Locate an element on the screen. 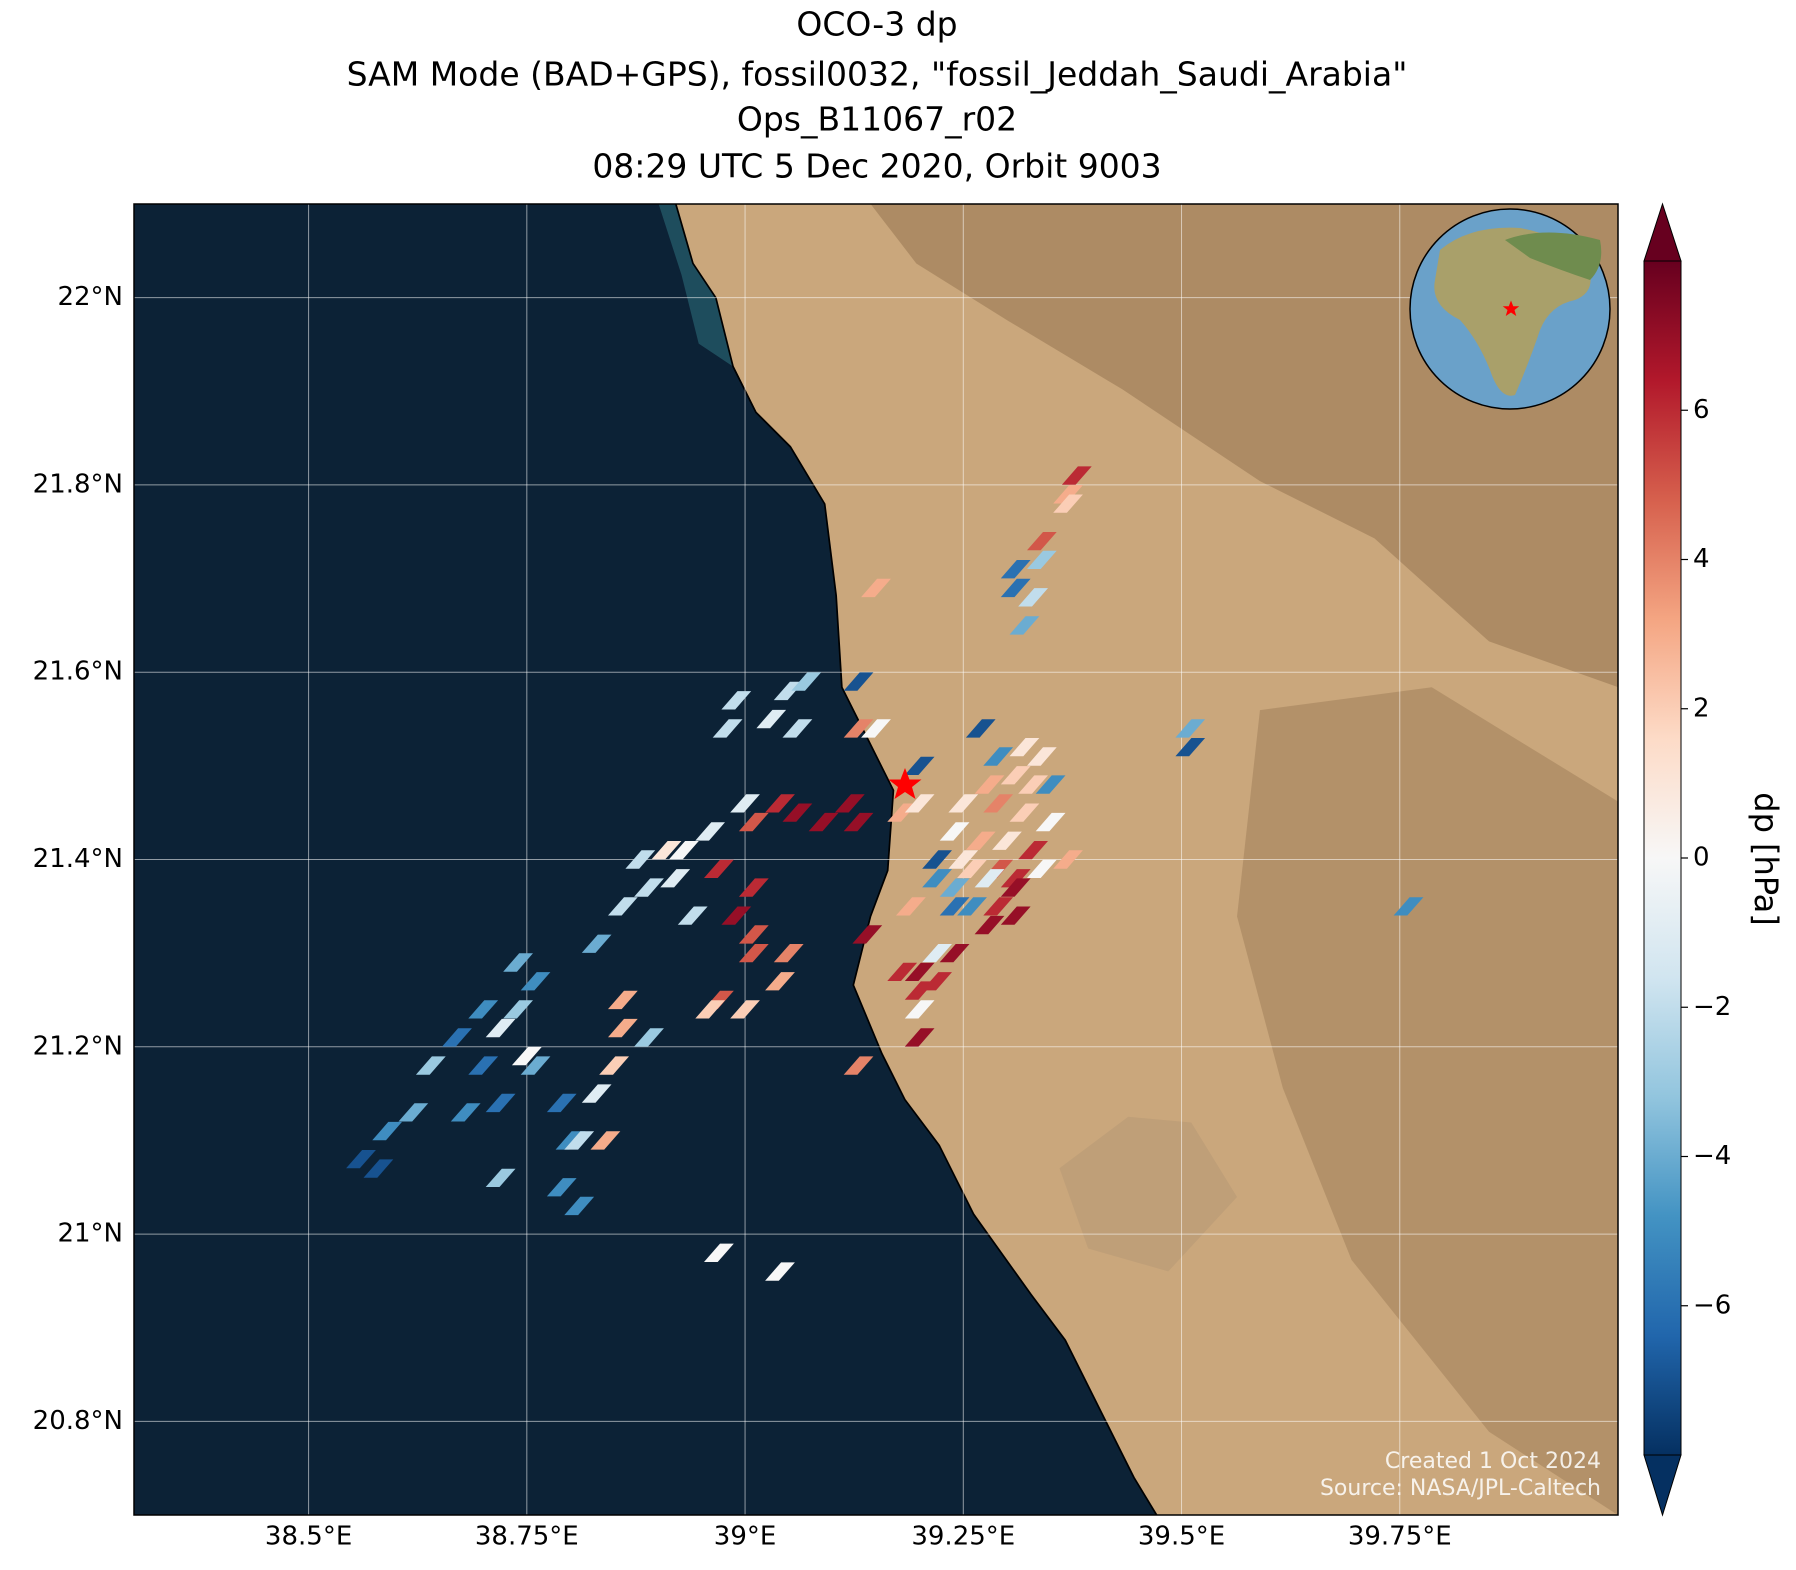  x-tick-label: 38.5°E is located at coordinates (308, 1537).